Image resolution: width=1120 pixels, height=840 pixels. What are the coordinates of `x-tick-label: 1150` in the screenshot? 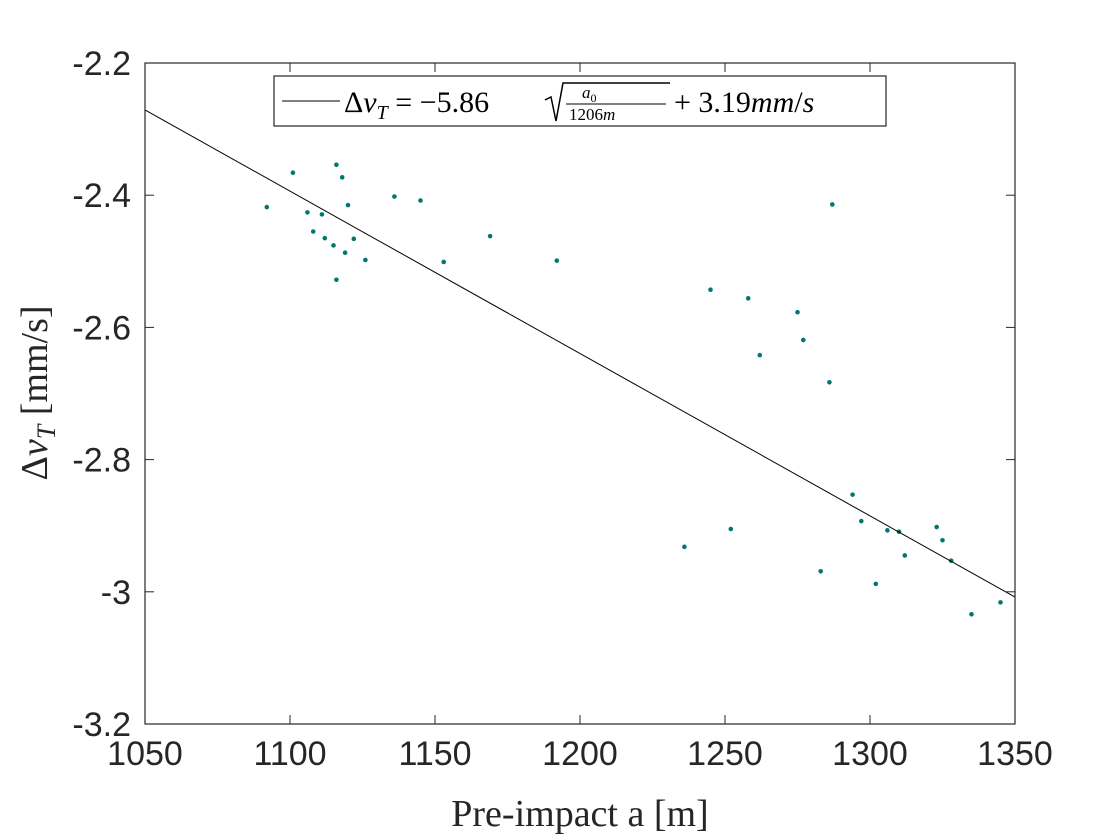 It's located at (434, 754).